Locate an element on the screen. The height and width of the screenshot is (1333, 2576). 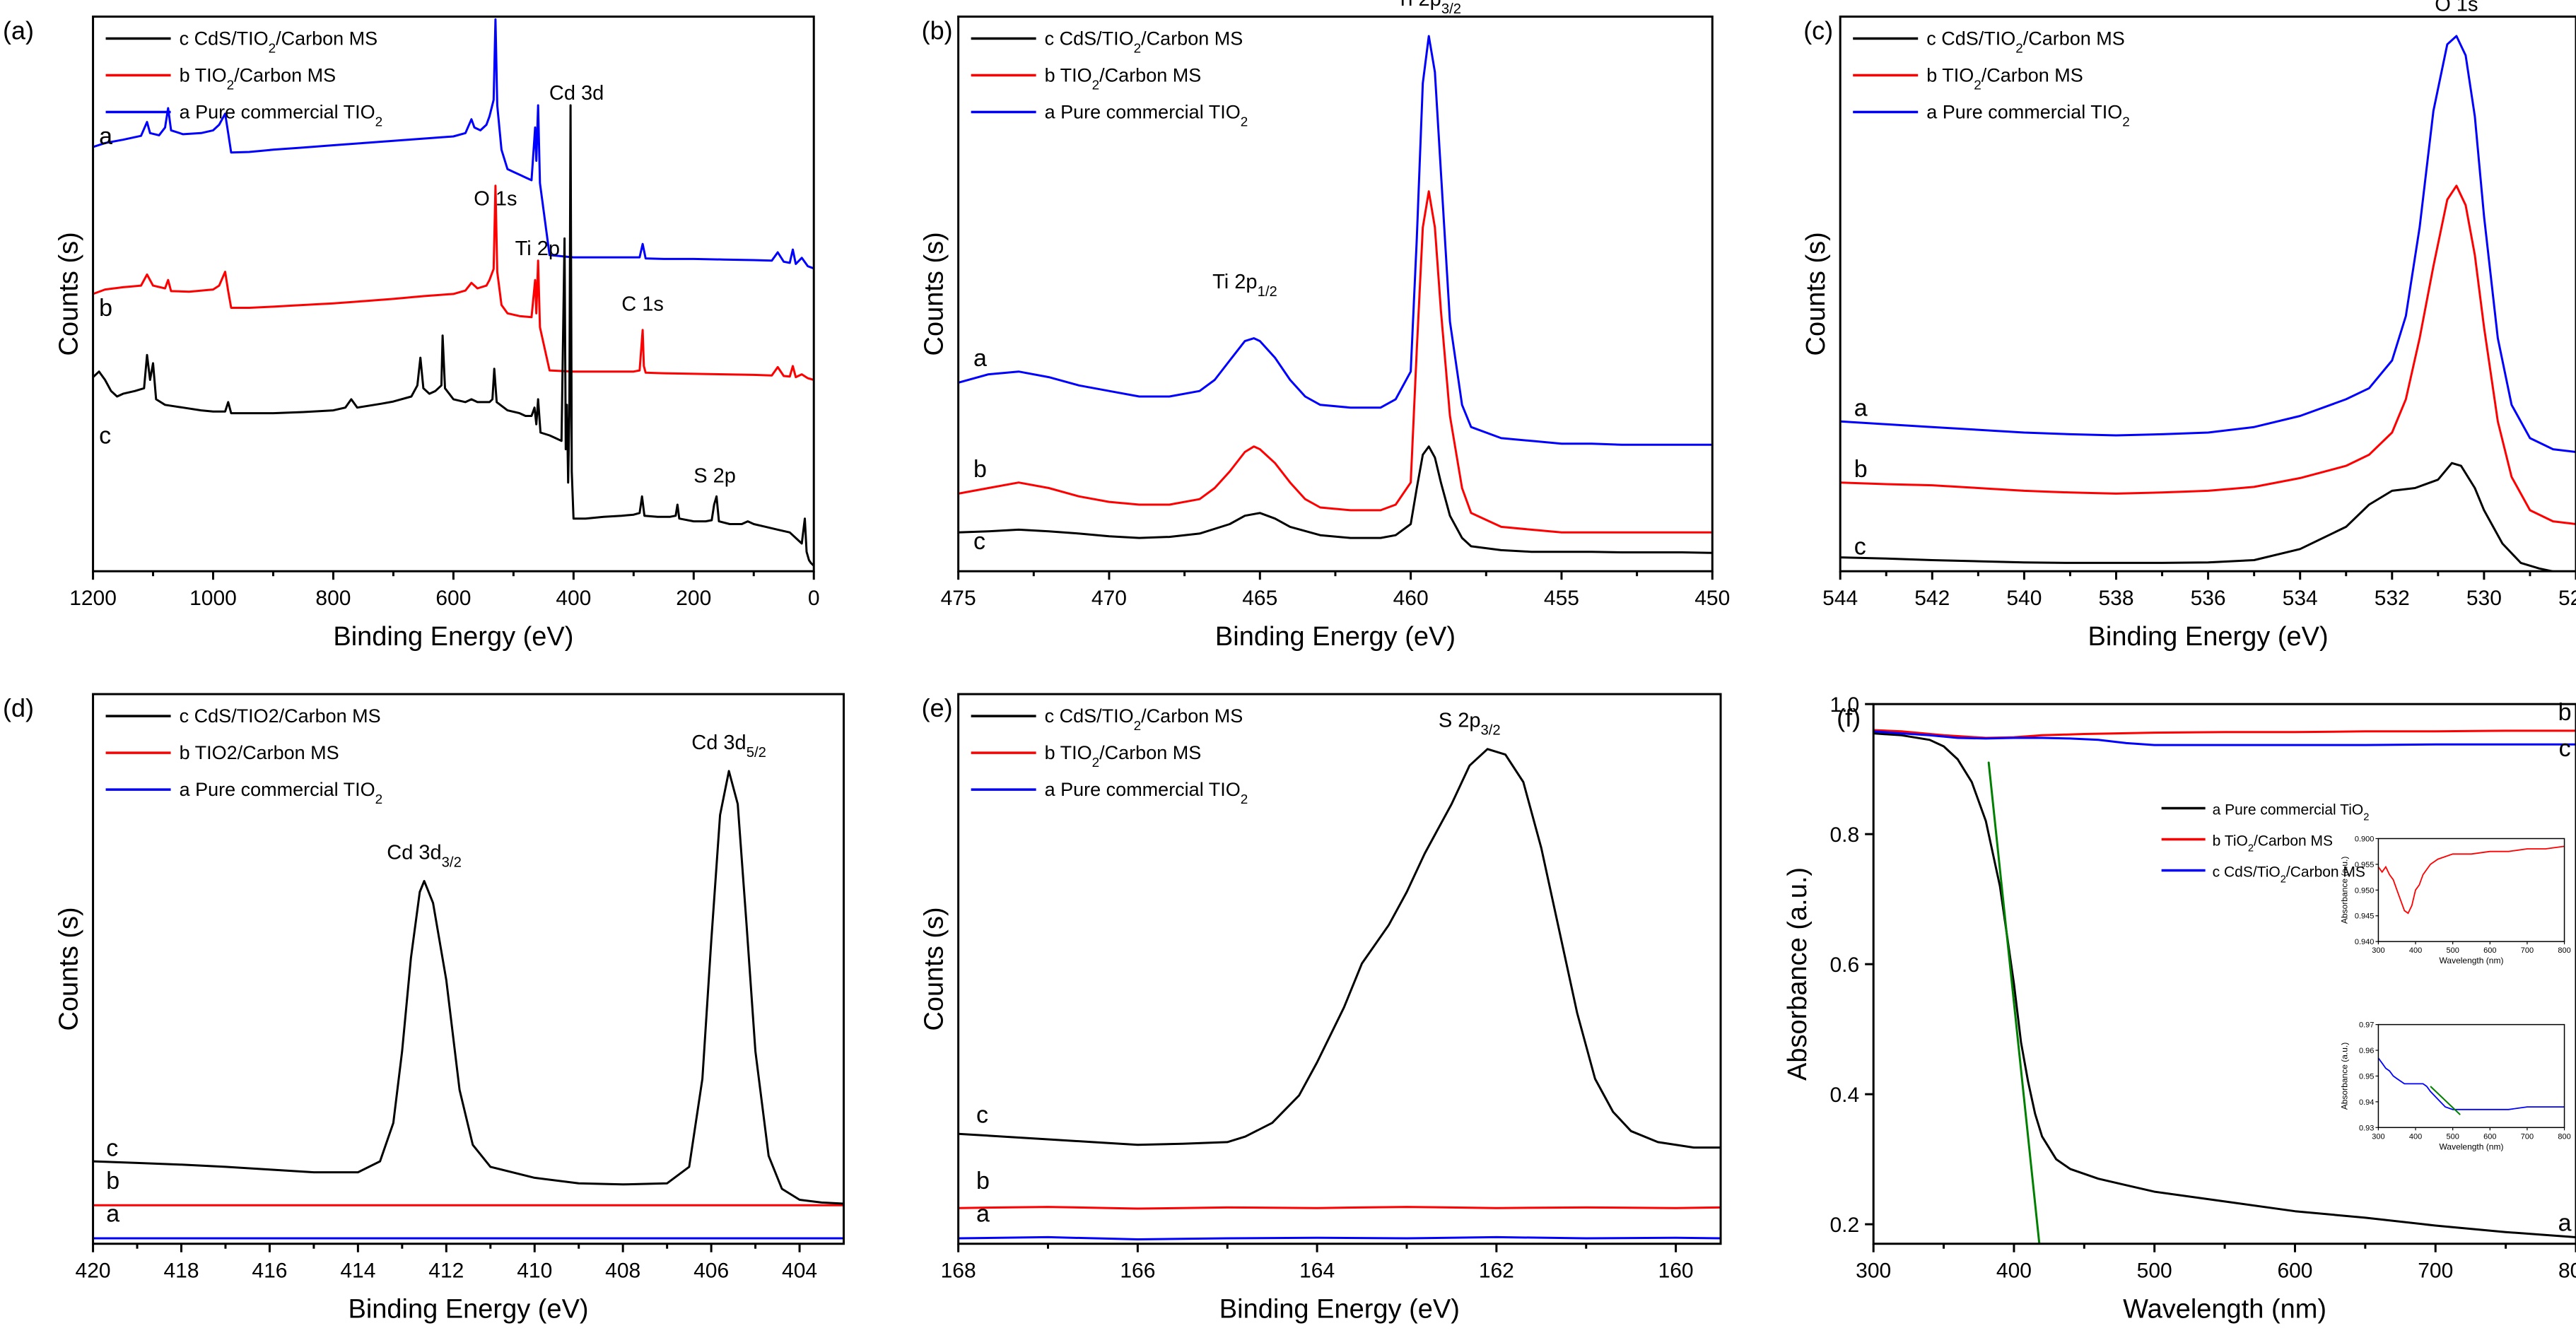
panel-label-d: (d) is located at coordinates (19, 708).